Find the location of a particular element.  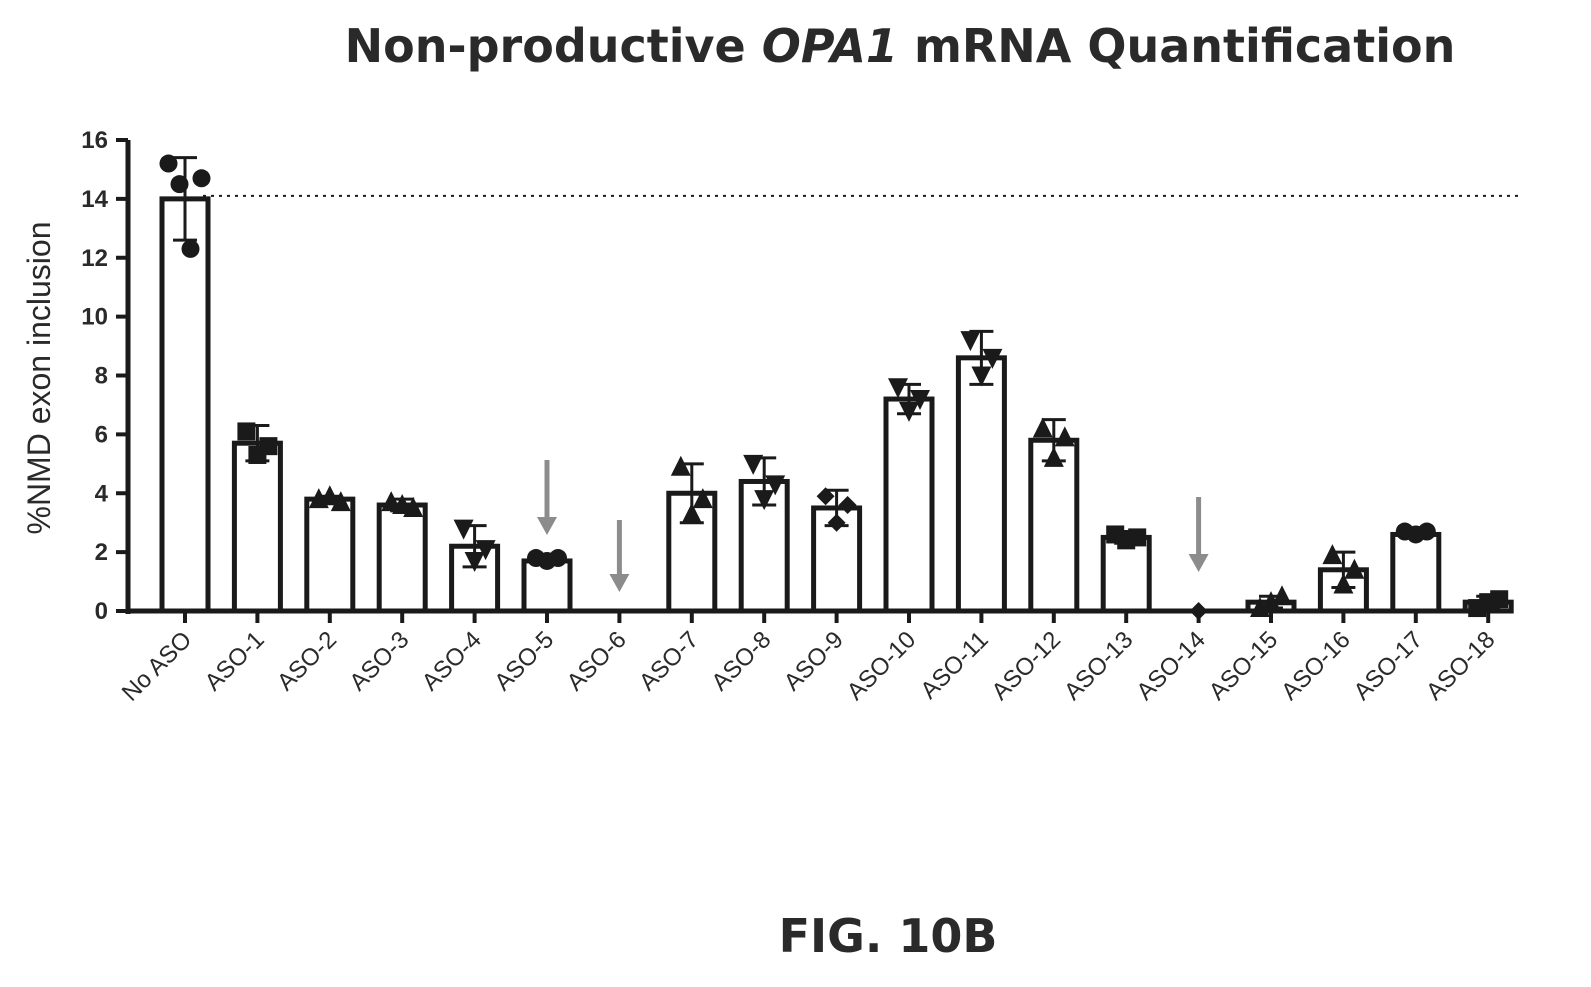

x-tick-label: ASO-10 is located at coordinates (881, 665).